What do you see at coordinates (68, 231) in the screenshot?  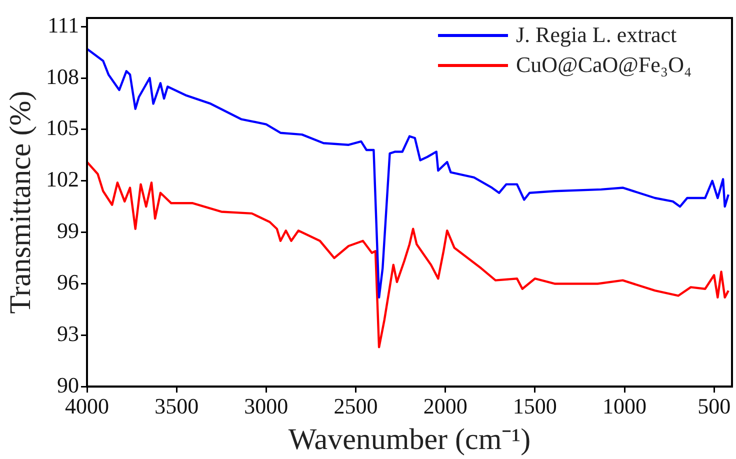 I see `y-tick-label: 99` at bounding box center [68, 231].